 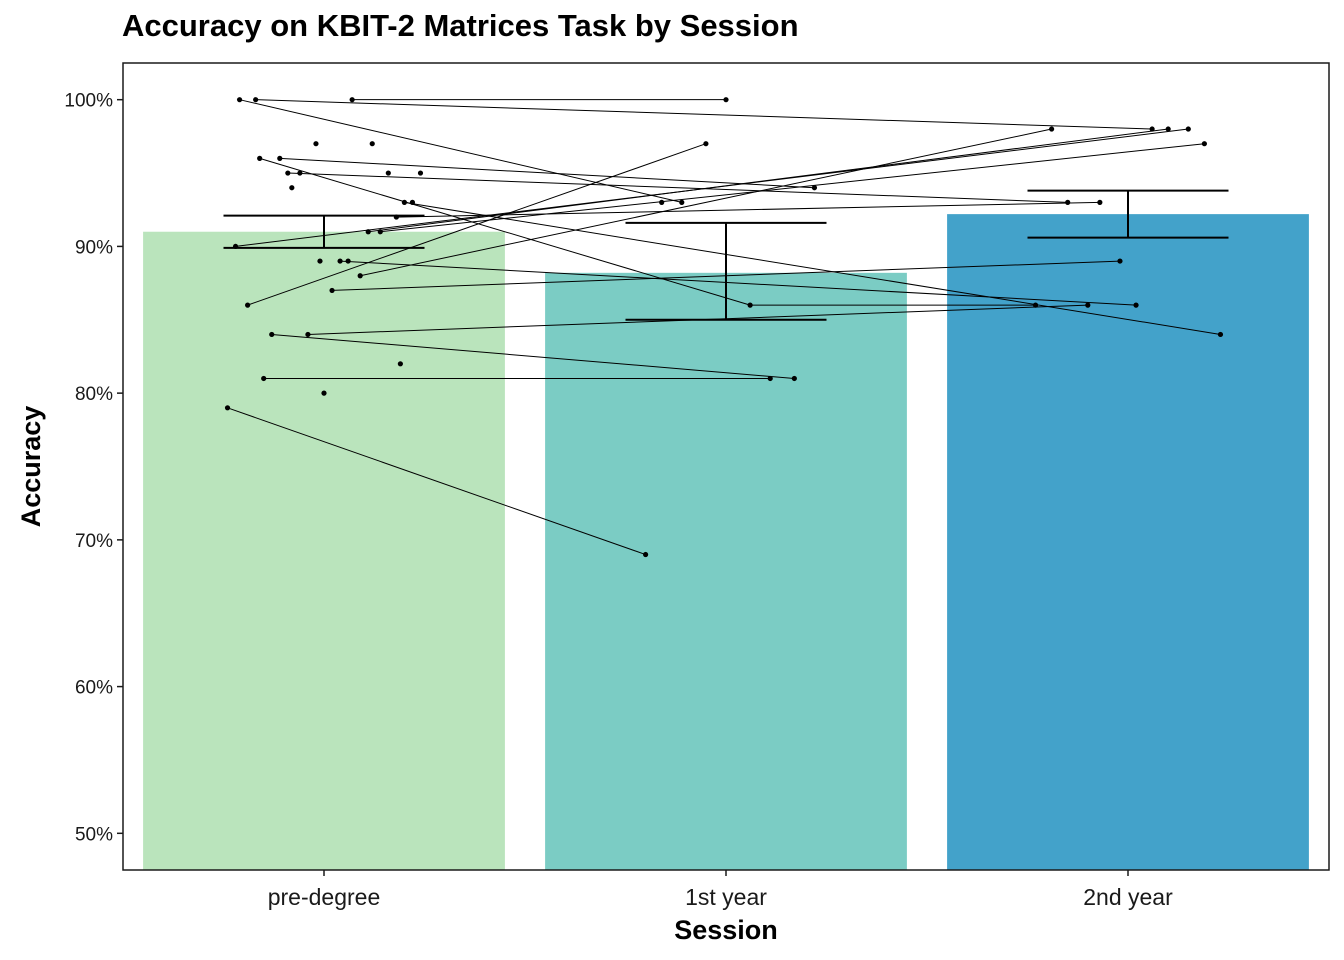 I want to click on y-tick-label: 90%, so click(x=94, y=247).